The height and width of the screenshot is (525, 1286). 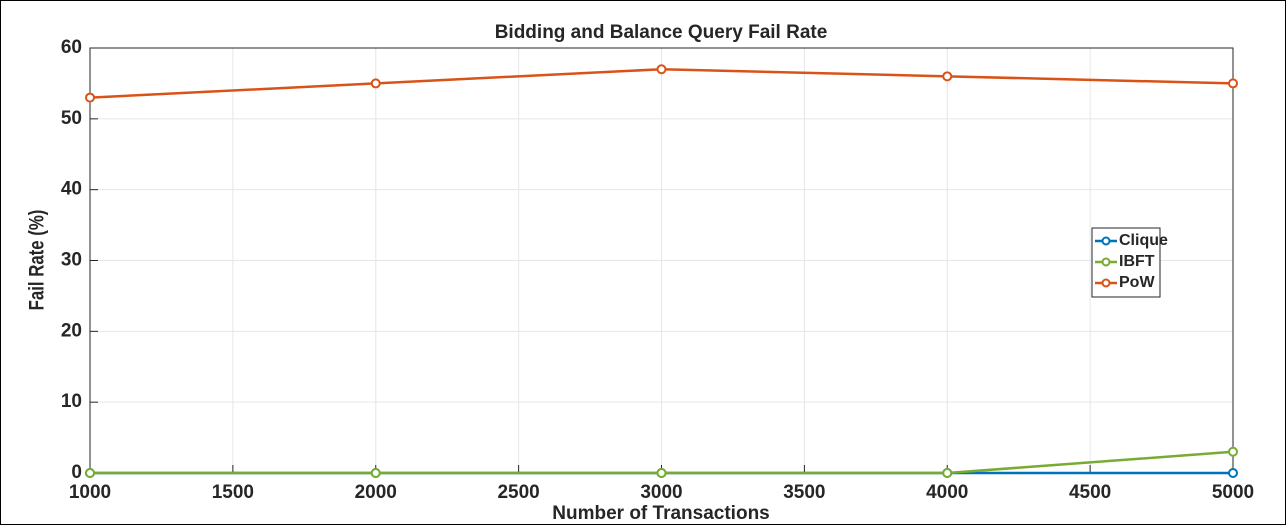 What do you see at coordinates (661, 32) in the screenshot?
I see `chart-title: Bidding and Balance Query Fail Rate` at bounding box center [661, 32].